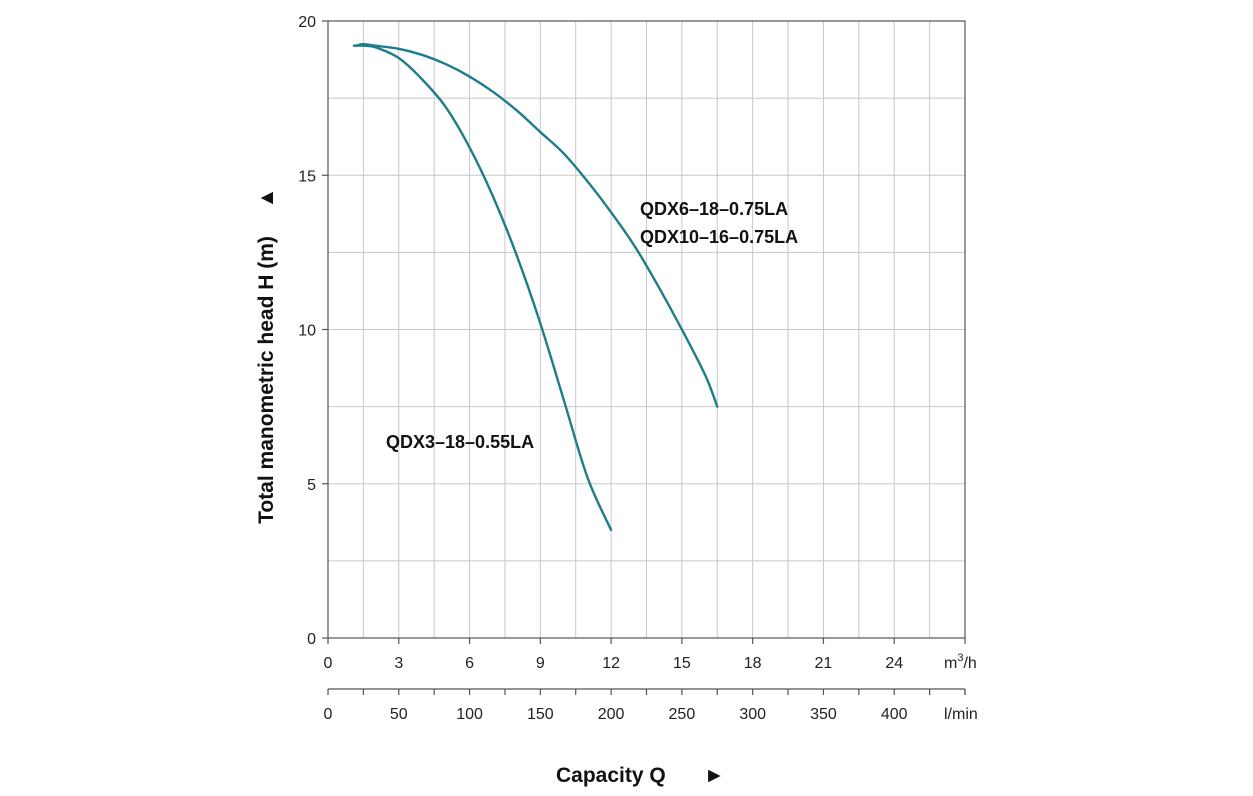 This screenshot has width=1253, height=796. I want to click on series-label-2: QDX10–16–0.75LA, so click(719, 237).